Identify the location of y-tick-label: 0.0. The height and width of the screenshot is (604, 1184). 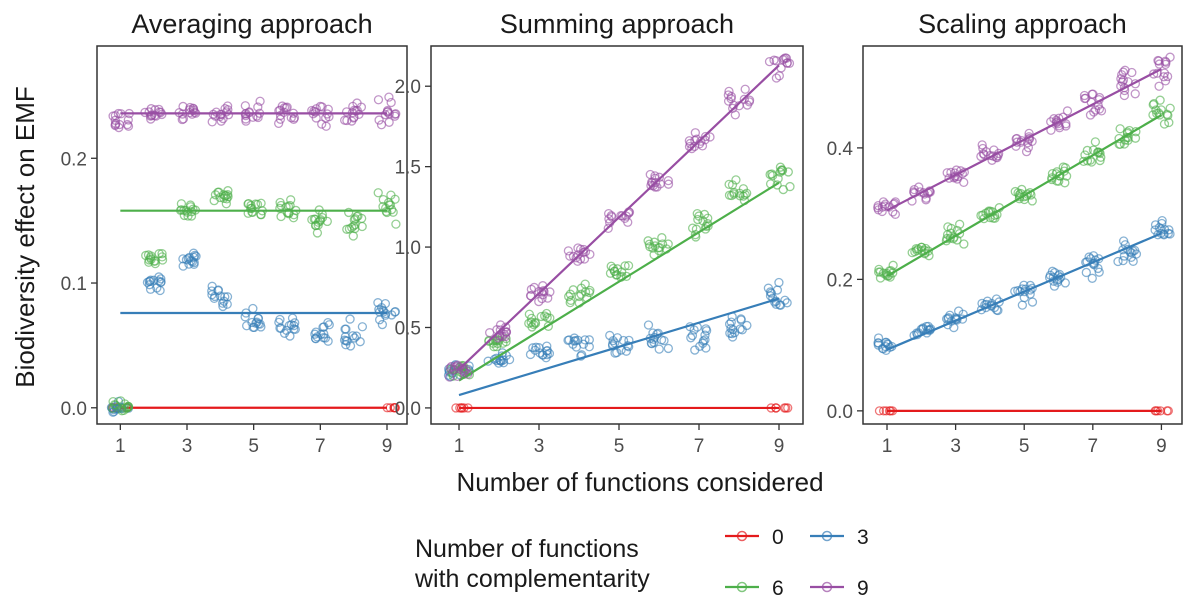
(408, 409).